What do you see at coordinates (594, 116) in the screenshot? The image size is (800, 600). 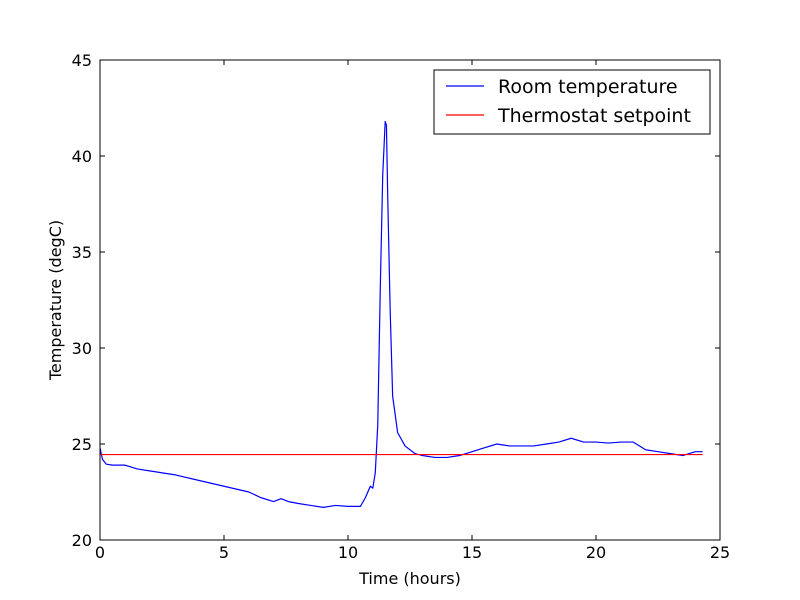 I see `legend-label: Thermostat setpoint` at bounding box center [594, 116].